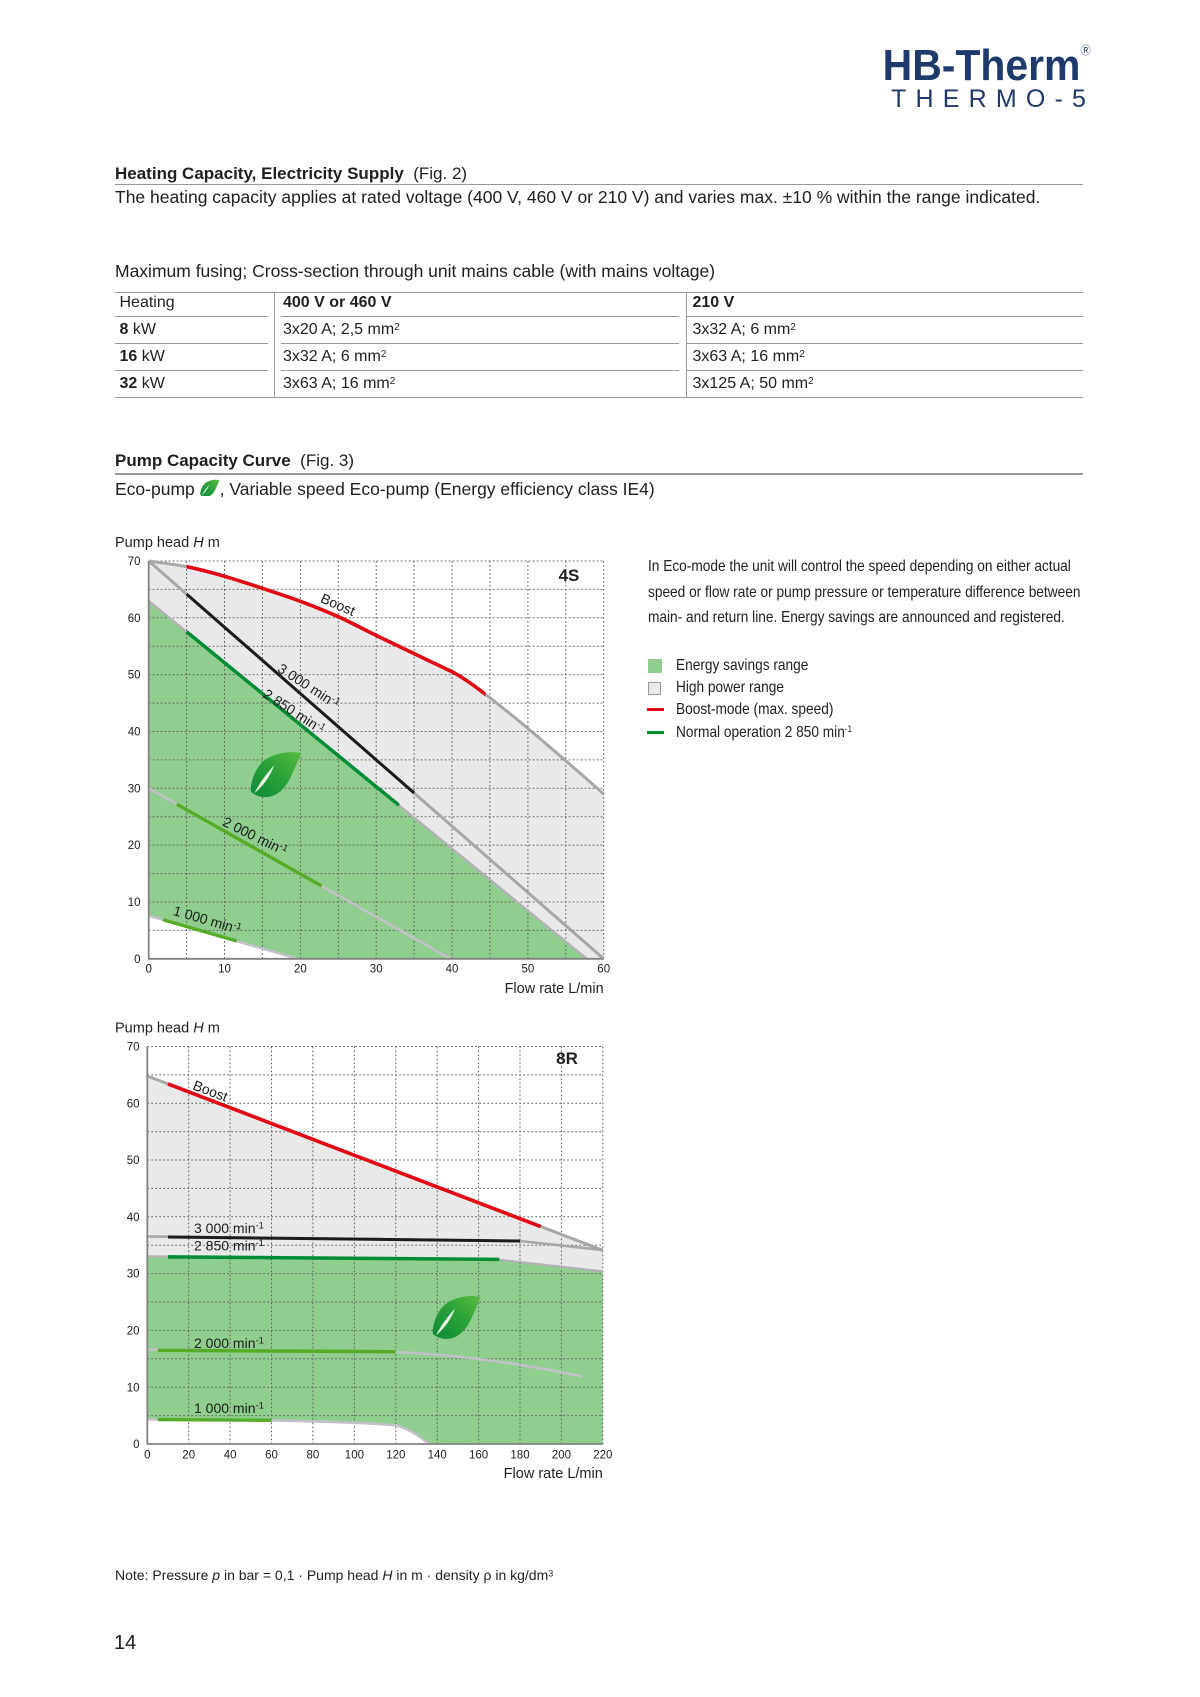 This screenshot has height=1697, width=1200. Describe the element at coordinates (567, 1058) in the screenshot. I see `svg-text: 8R` at that location.